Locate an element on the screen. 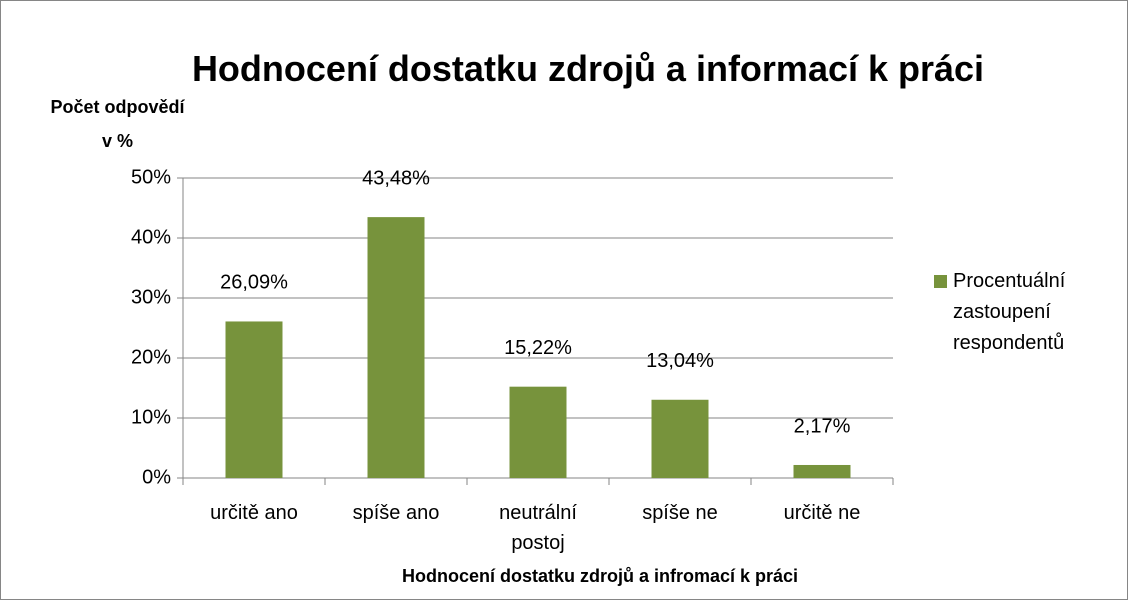 The height and width of the screenshot is (600, 1129). legend-label: Procentuální zastoupení respondentů is located at coordinates (1009, 312).